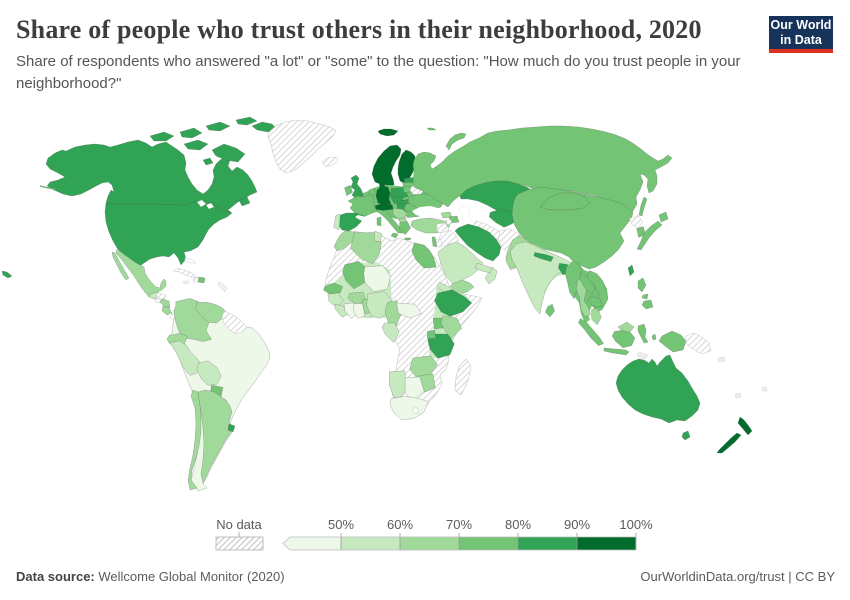 This screenshot has width=850, height=600. What do you see at coordinates (400, 524) in the screenshot?
I see `svg-text: 60%` at bounding box center [400, 524].